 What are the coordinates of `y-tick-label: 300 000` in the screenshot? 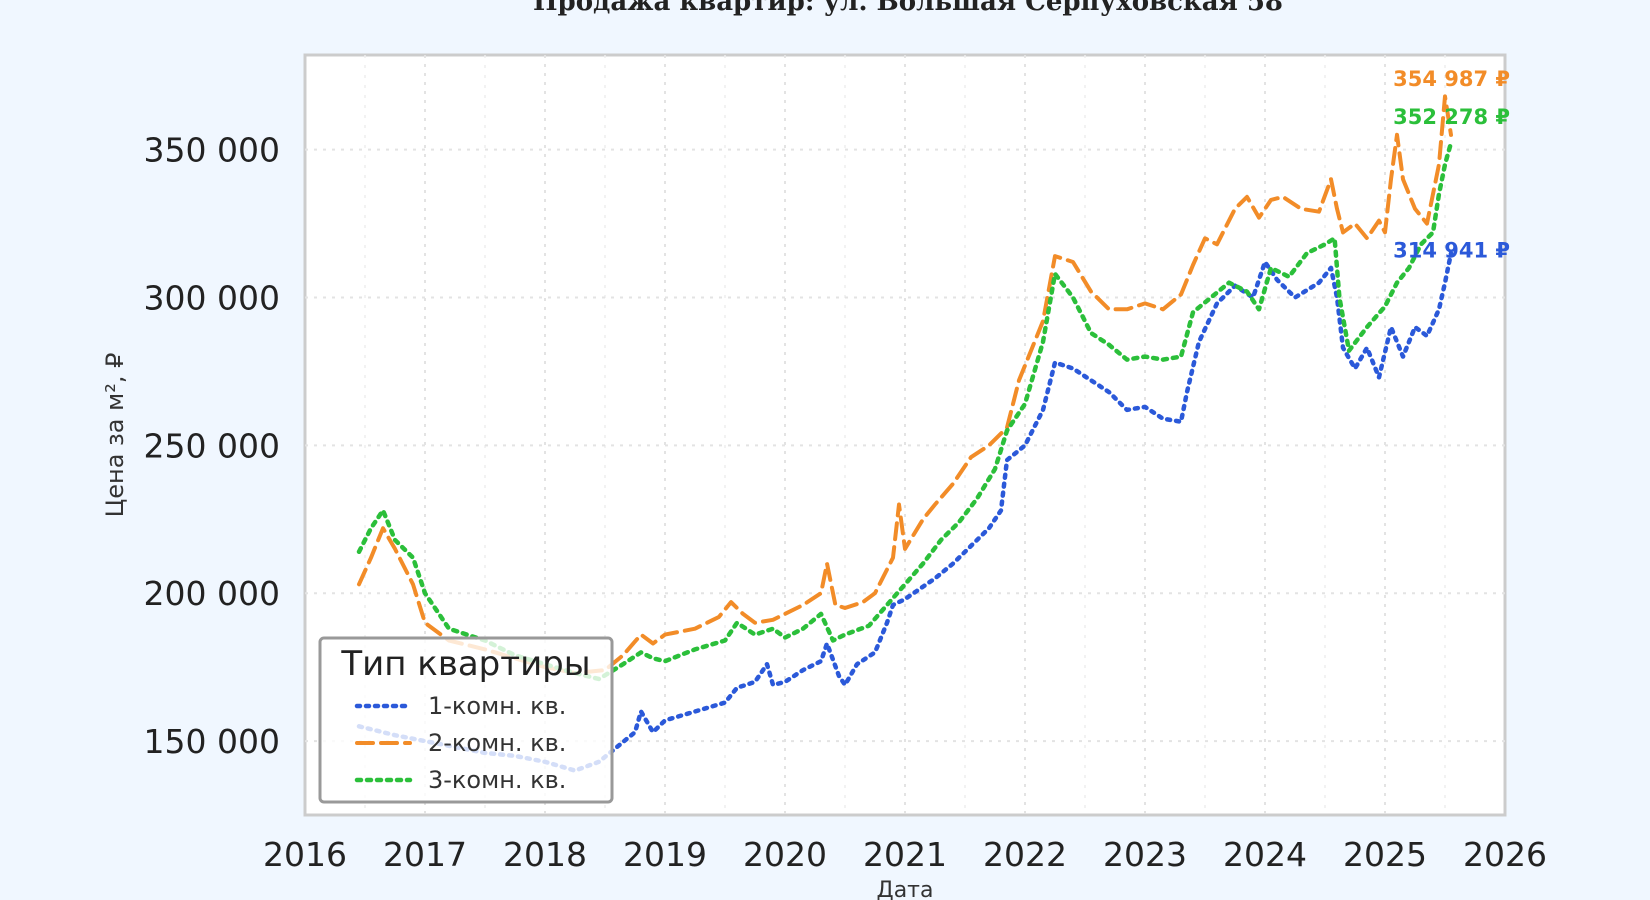 It's located at (212, 297).